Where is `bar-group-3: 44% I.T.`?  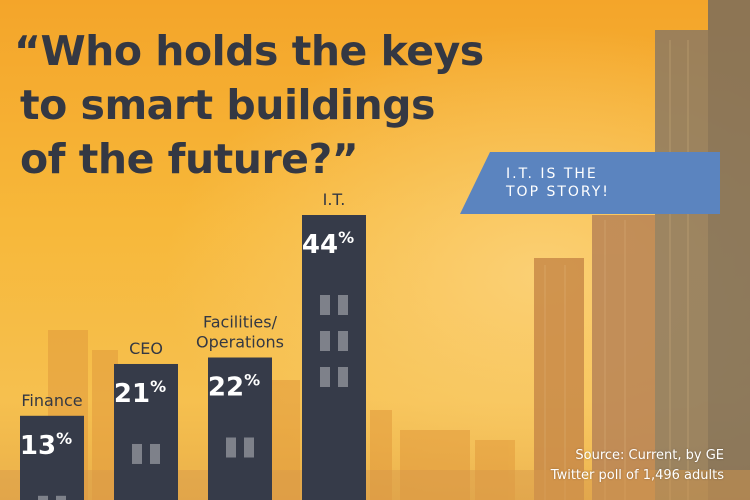 bar-group-3: 44% I.T. is located at coordinates (334, 345).